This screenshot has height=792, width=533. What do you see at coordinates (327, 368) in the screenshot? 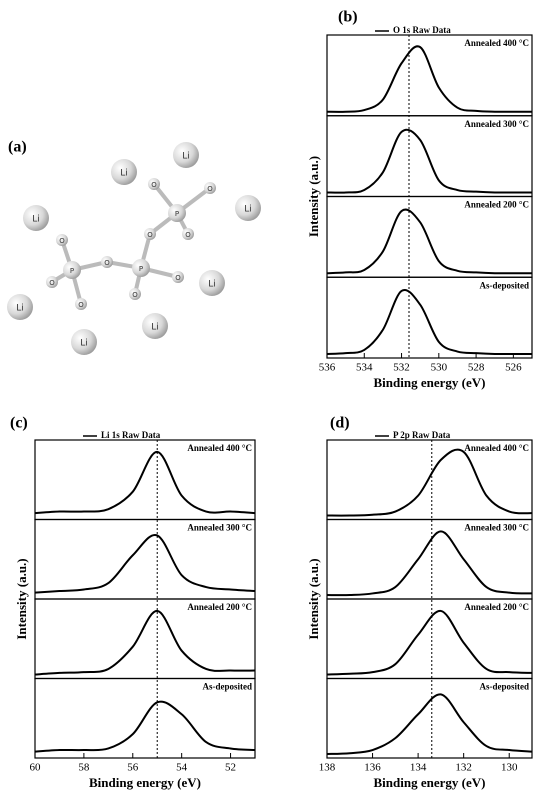
I see `x-tick-label: 536` at bounding box center [327, 368].